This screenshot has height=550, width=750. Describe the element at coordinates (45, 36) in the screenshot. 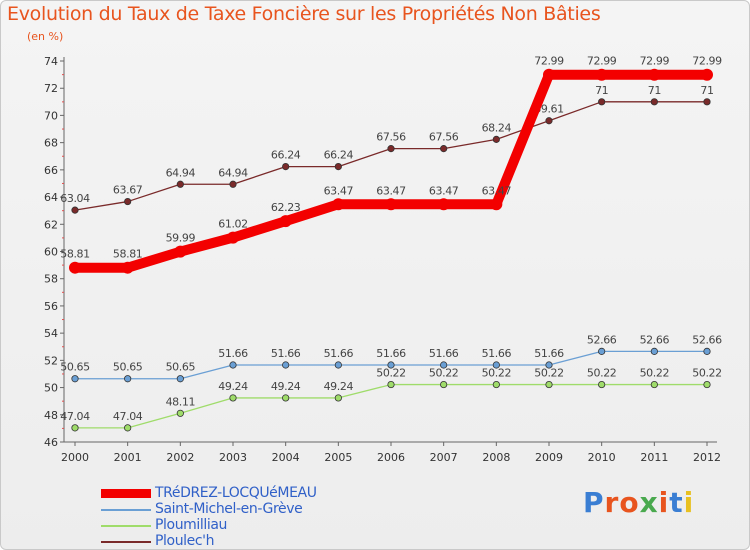

I see `y-axis-unit: (en %)` at that location.